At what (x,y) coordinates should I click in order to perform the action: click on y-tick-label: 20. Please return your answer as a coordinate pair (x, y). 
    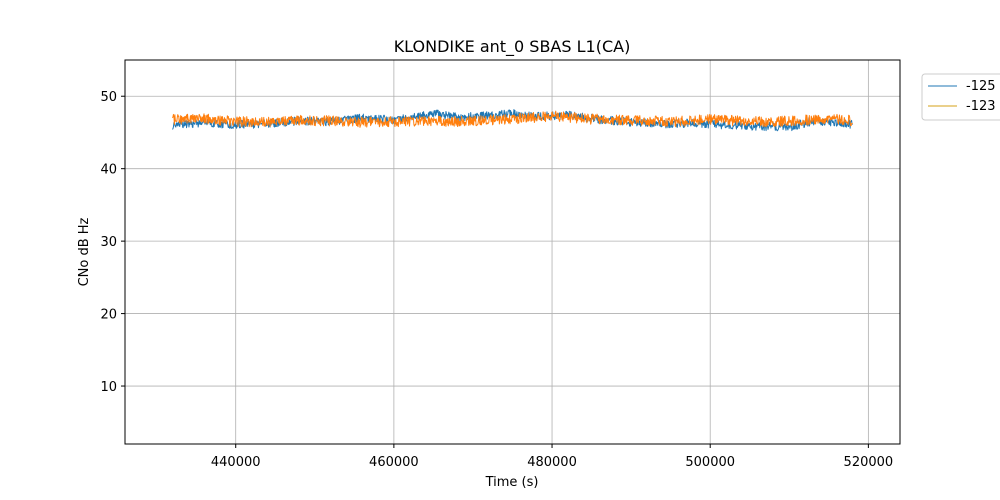
    Looking at the image, I should click on (108, 315).